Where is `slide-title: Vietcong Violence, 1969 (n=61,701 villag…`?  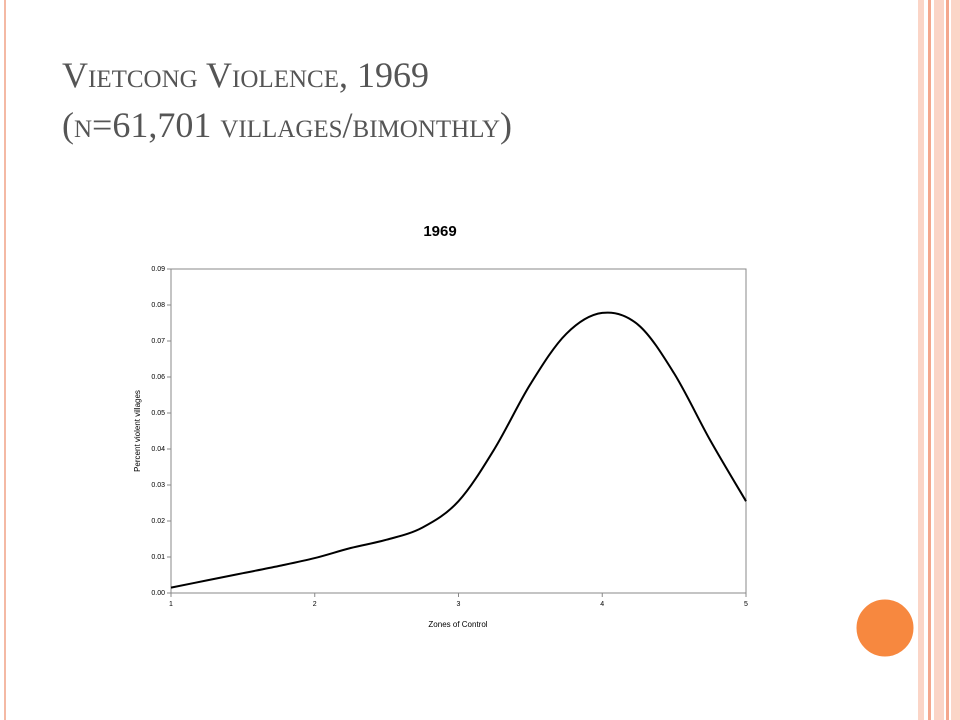
slide-title: Vietcong Violence, 1969 (n=61,701 villag… is located at coordinates (472, 100).